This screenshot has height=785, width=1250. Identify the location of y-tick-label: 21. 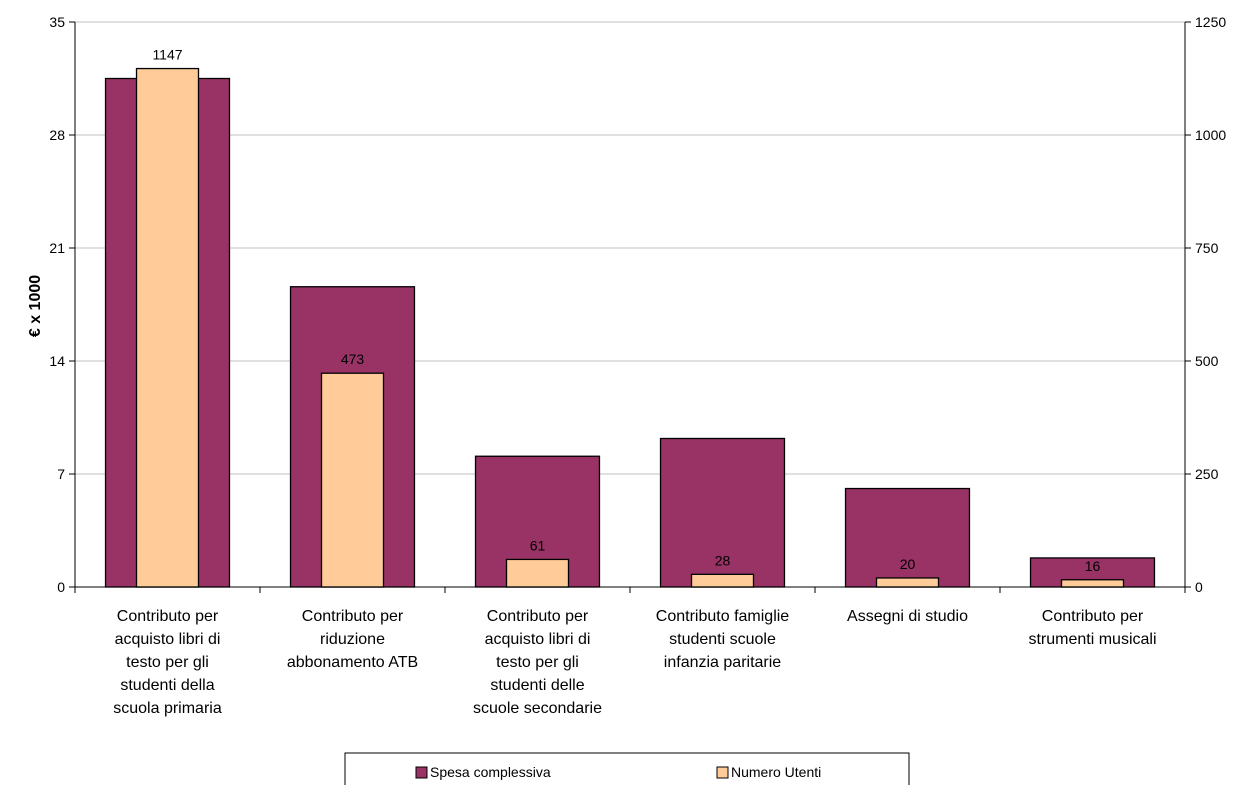
(57, 248).